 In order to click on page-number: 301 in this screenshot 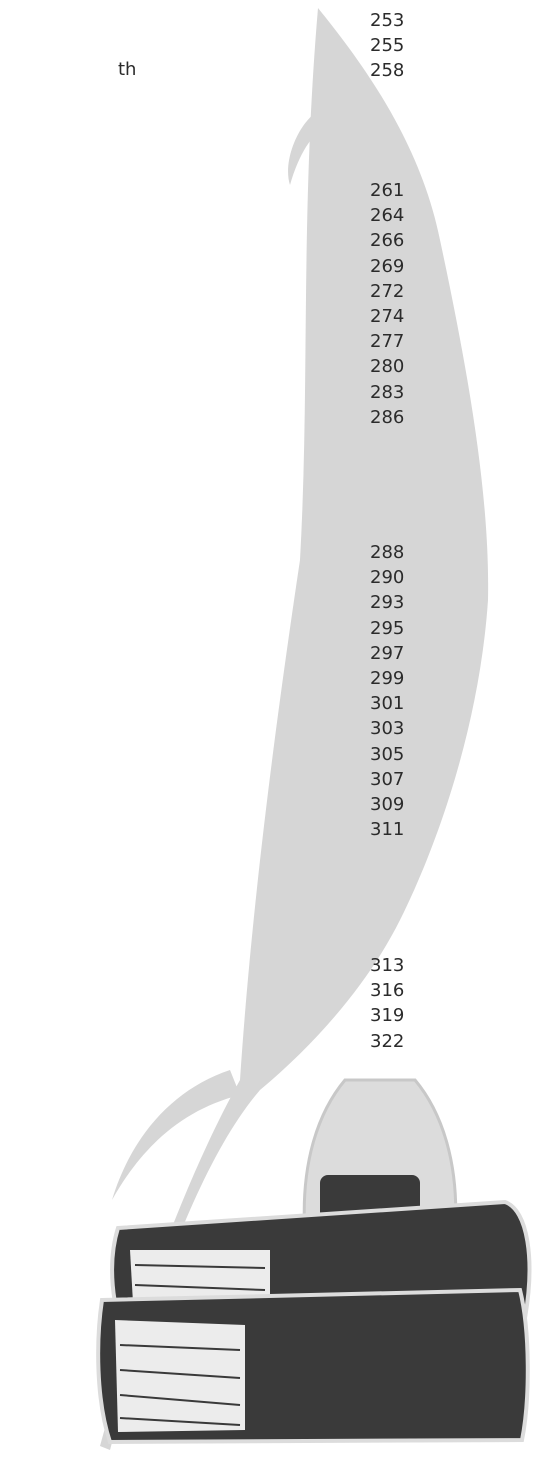, I will do `click(387, 704)`.